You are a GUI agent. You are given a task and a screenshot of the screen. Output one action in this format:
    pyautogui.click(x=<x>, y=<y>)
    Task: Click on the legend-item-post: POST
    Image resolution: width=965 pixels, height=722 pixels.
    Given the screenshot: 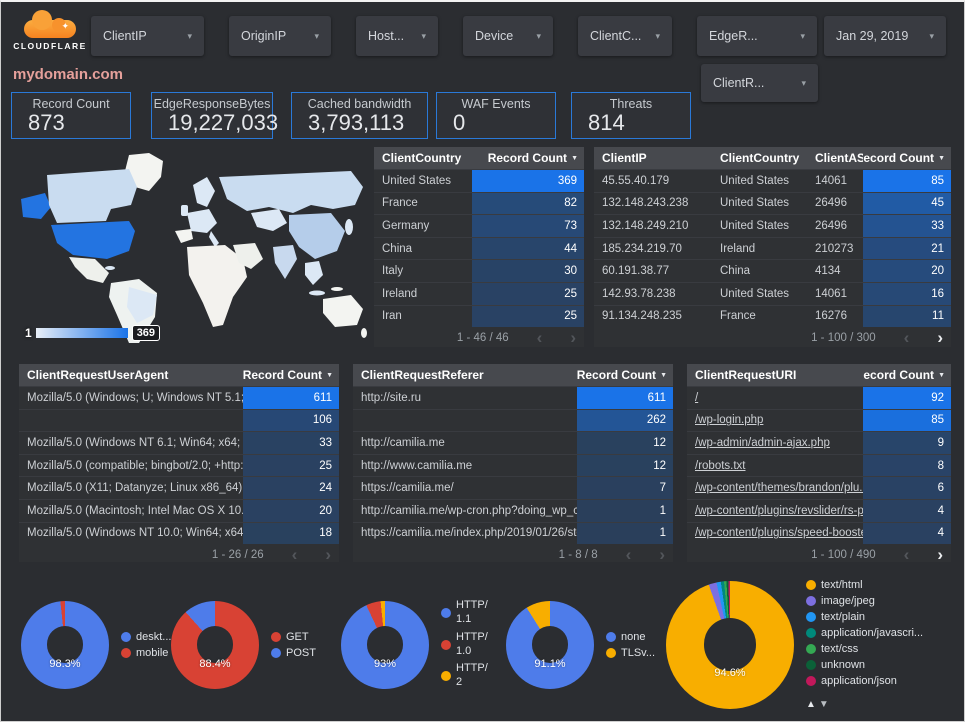 What is the action you would take?
    pyautogui.click(x=293, y=653)
    